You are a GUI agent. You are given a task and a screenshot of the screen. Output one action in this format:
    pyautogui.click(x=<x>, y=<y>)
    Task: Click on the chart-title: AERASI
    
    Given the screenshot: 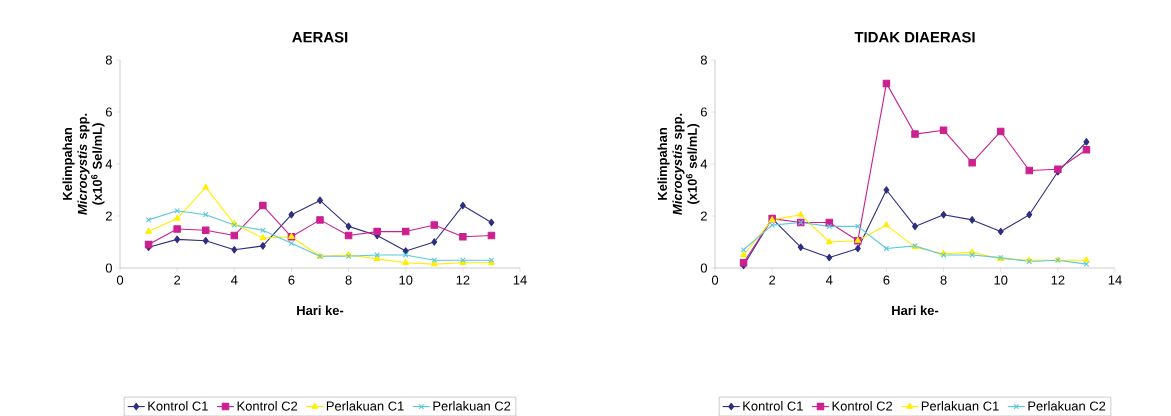 What is the action you would take?
    pyautogui.click(x=320, y=37)
    